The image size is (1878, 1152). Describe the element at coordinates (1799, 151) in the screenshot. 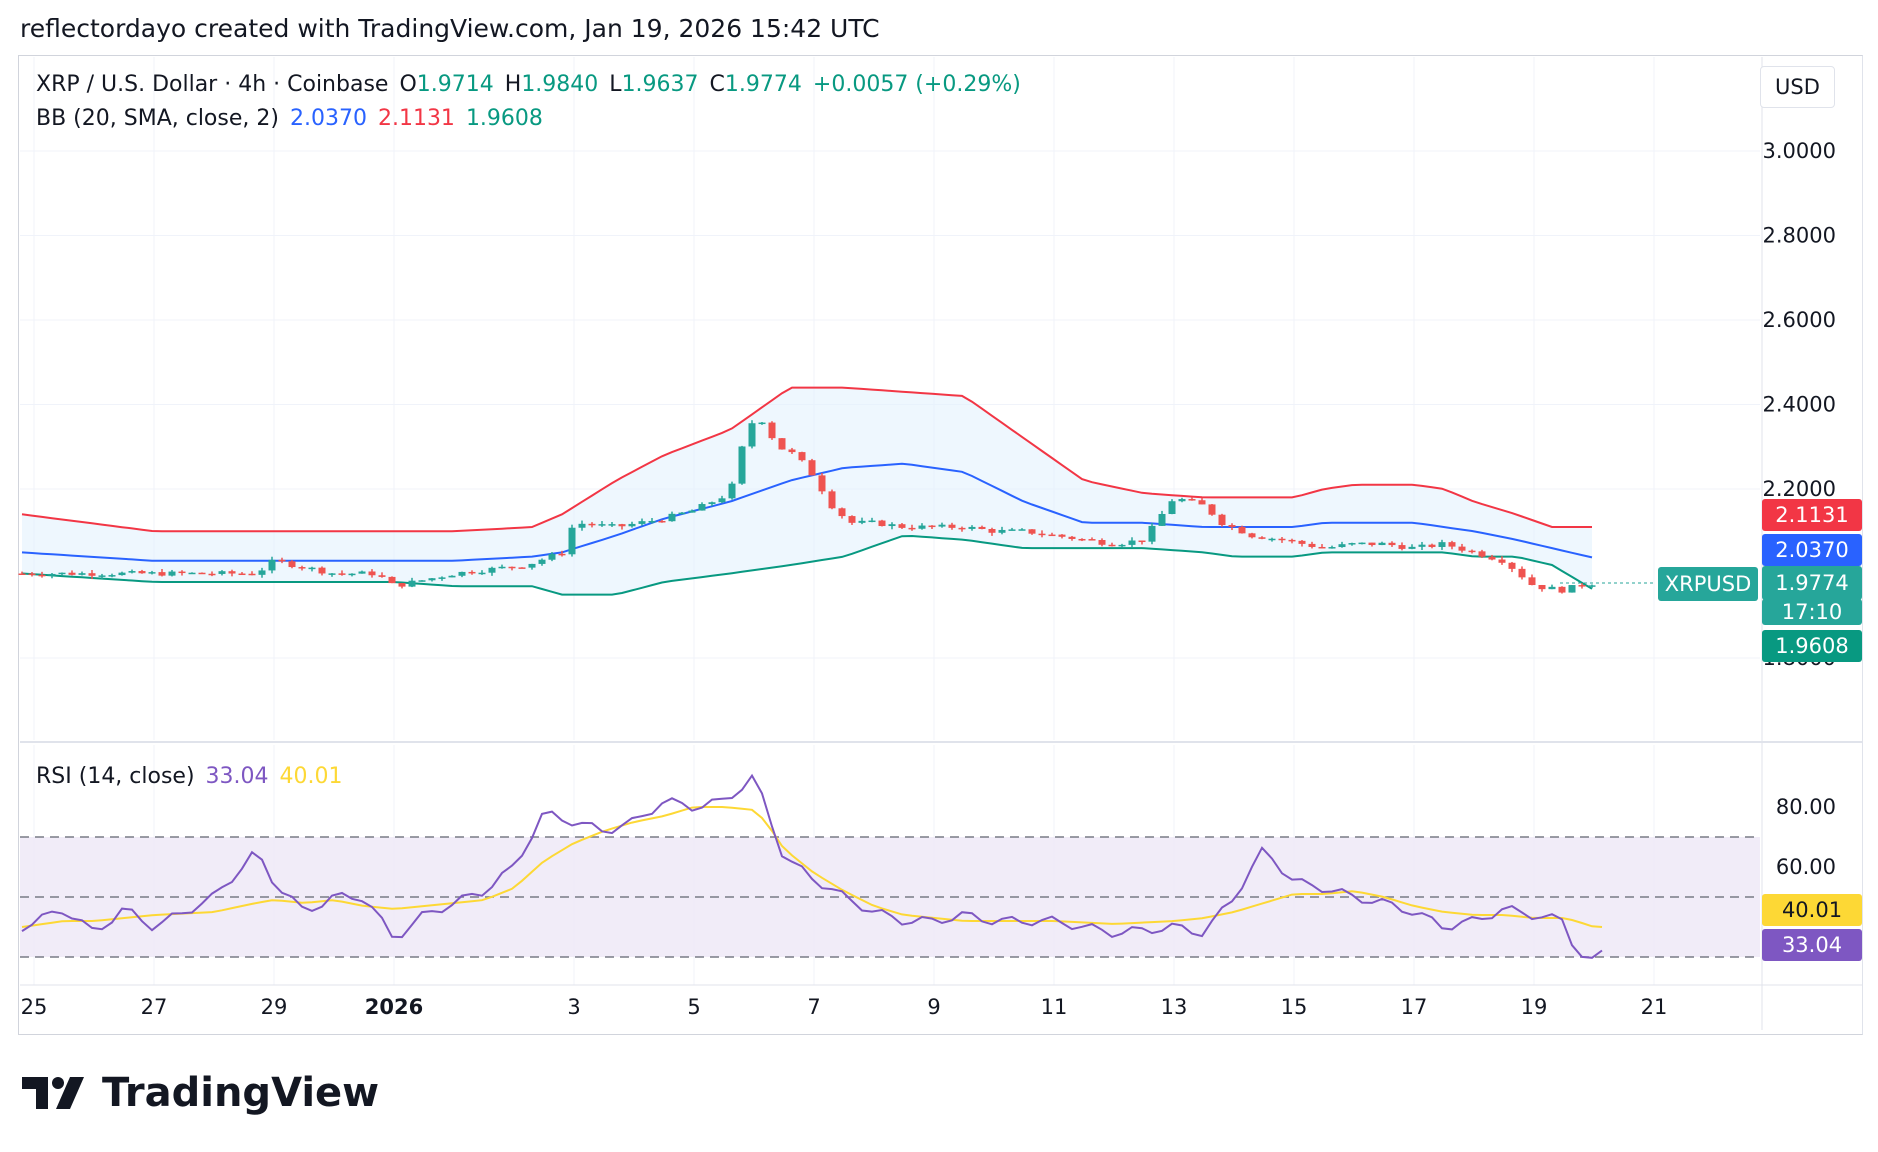

I see `price-tick-label: 3.0000` at that location.